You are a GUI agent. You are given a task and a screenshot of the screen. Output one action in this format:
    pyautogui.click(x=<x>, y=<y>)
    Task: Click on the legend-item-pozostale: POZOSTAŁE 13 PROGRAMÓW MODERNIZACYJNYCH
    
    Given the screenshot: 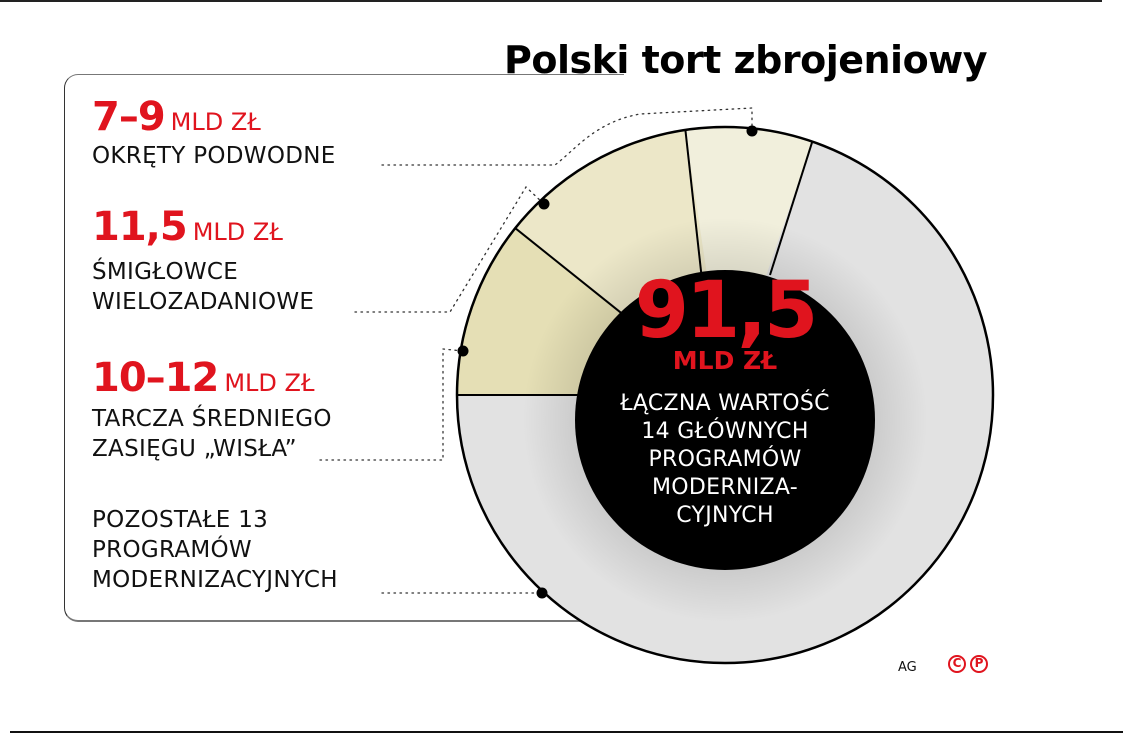 What is the action you would take?
    pyautogui.click(x=215, y=550)
    